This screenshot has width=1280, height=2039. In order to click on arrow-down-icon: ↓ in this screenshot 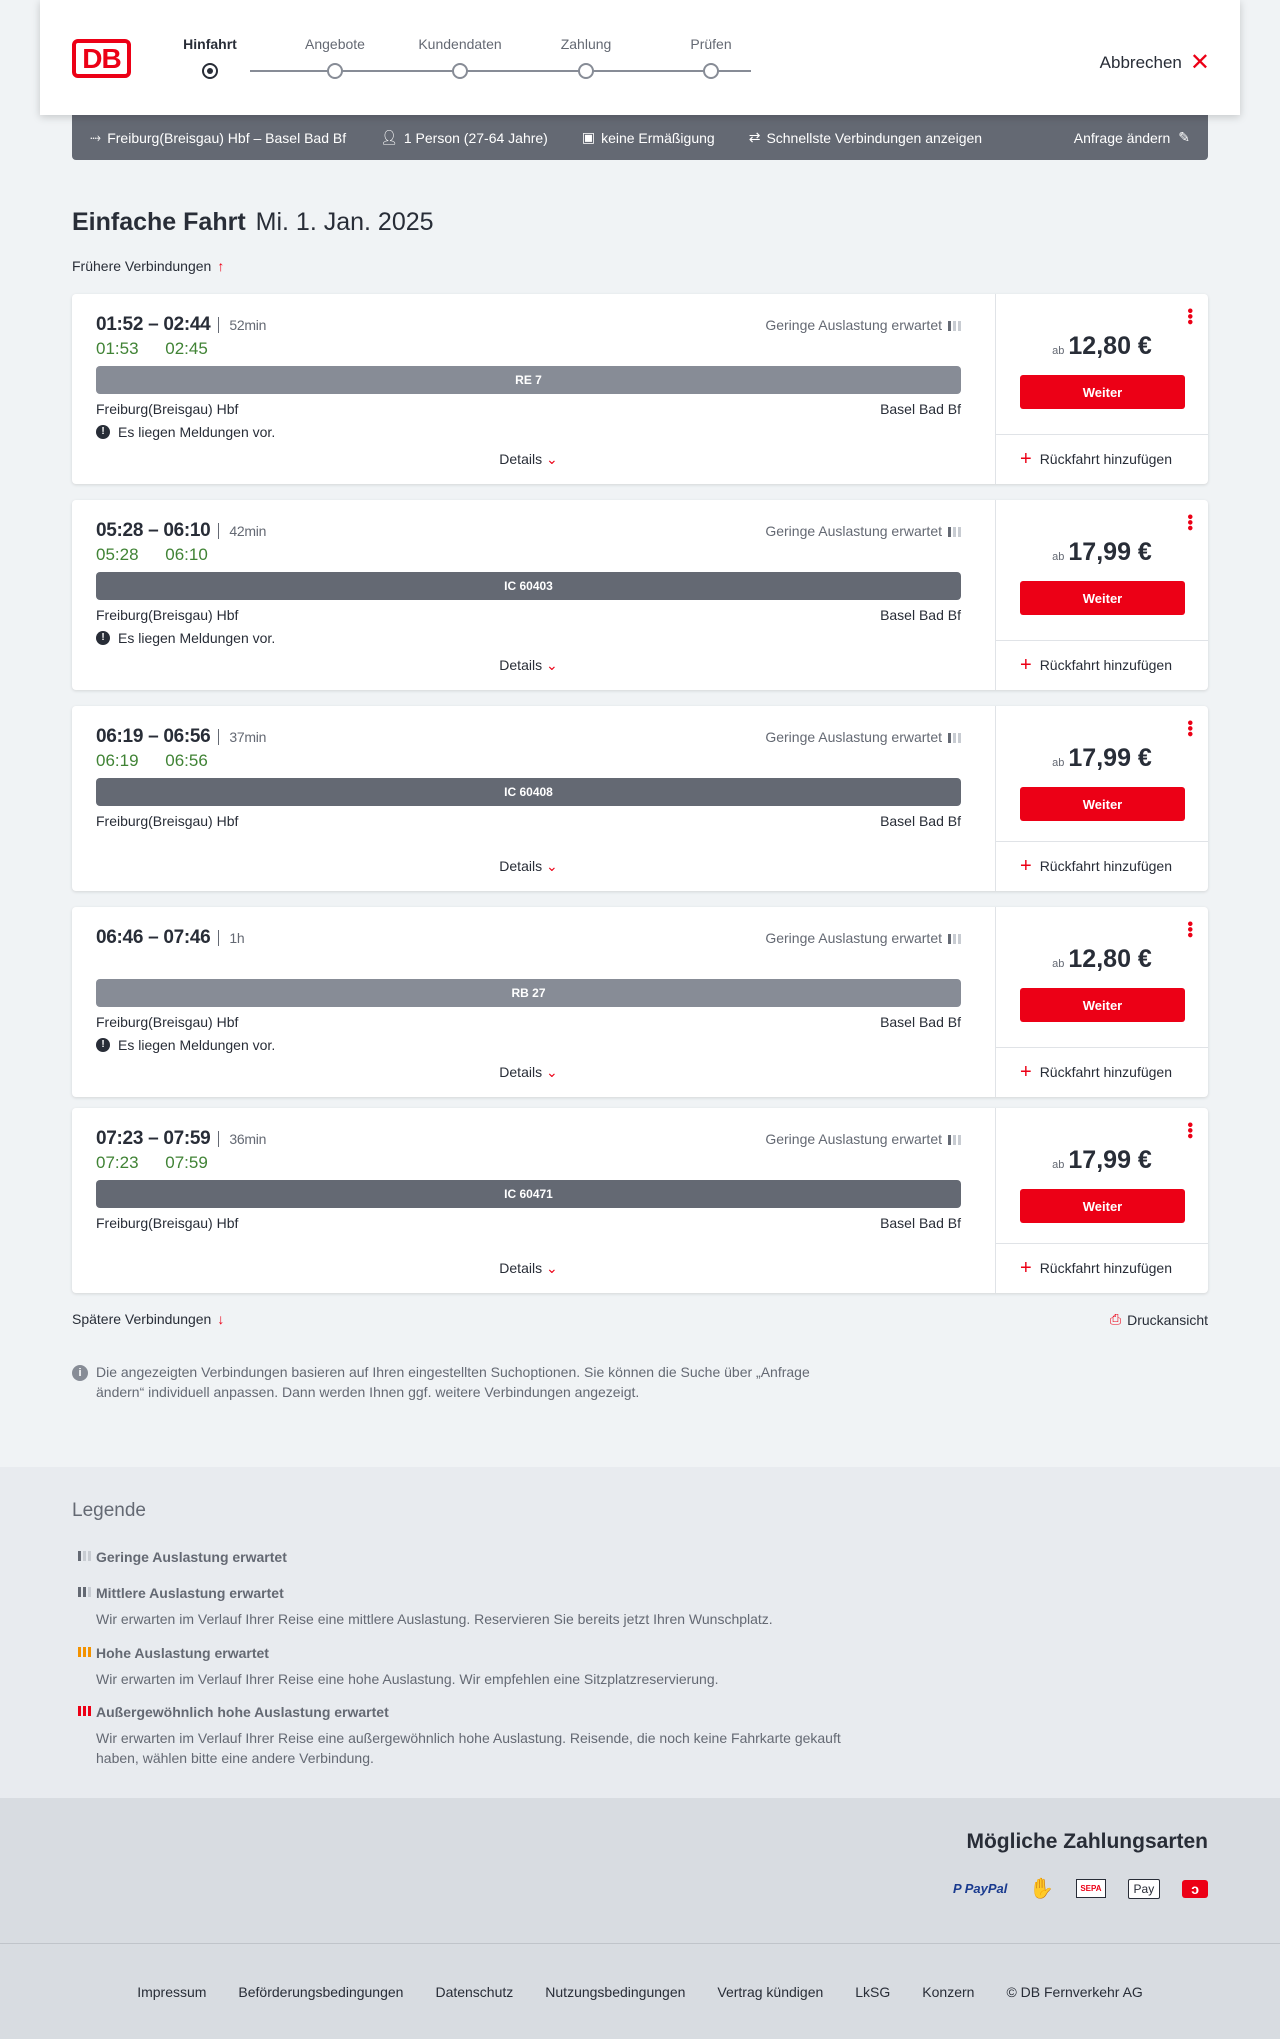, I will do `click(221, 1319)`.